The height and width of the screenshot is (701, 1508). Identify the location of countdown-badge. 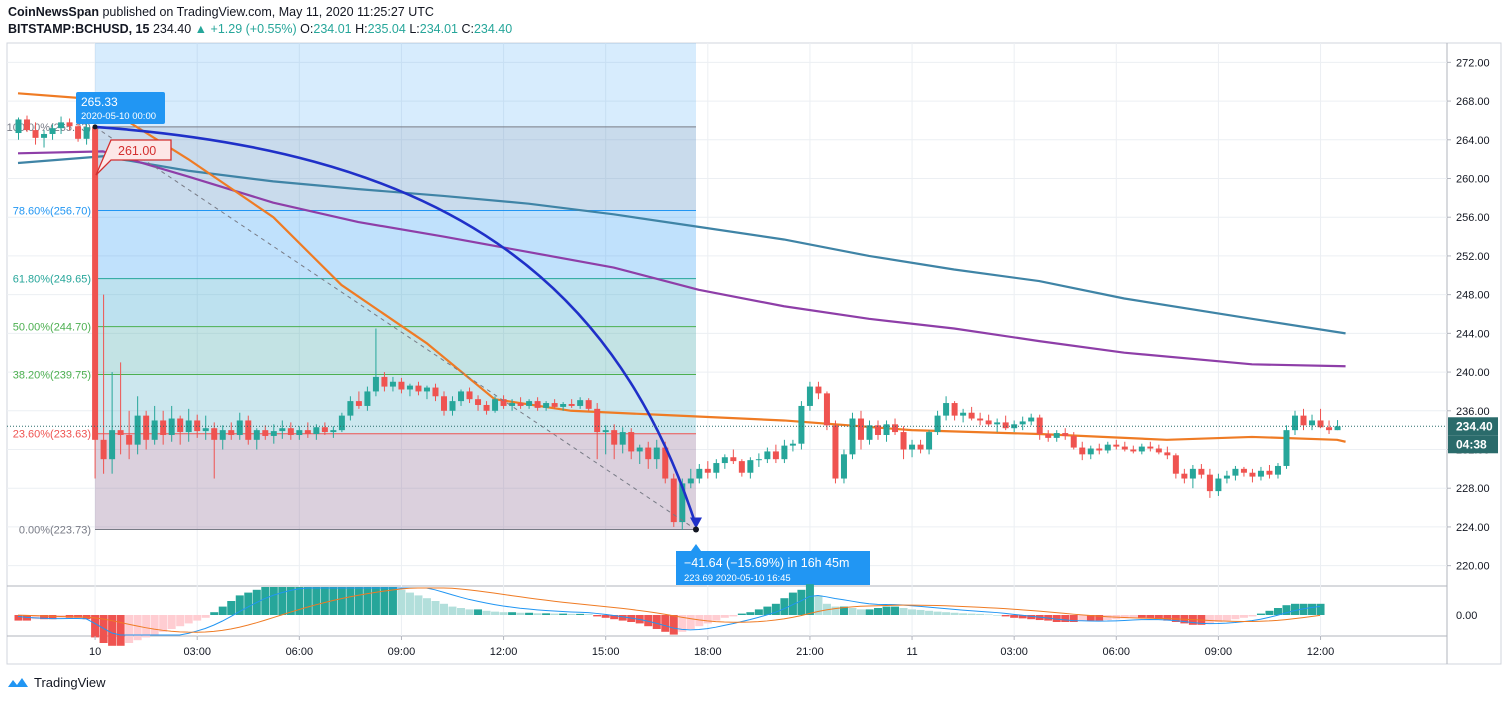
(1473, 444).